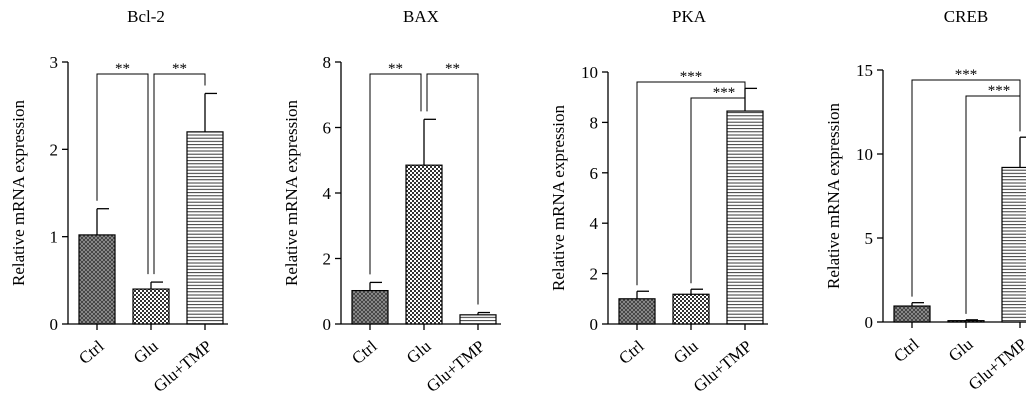  Describe the element at coordinates (54, 237) in the screenshot. I see `y-tick-label: 1` at that location.